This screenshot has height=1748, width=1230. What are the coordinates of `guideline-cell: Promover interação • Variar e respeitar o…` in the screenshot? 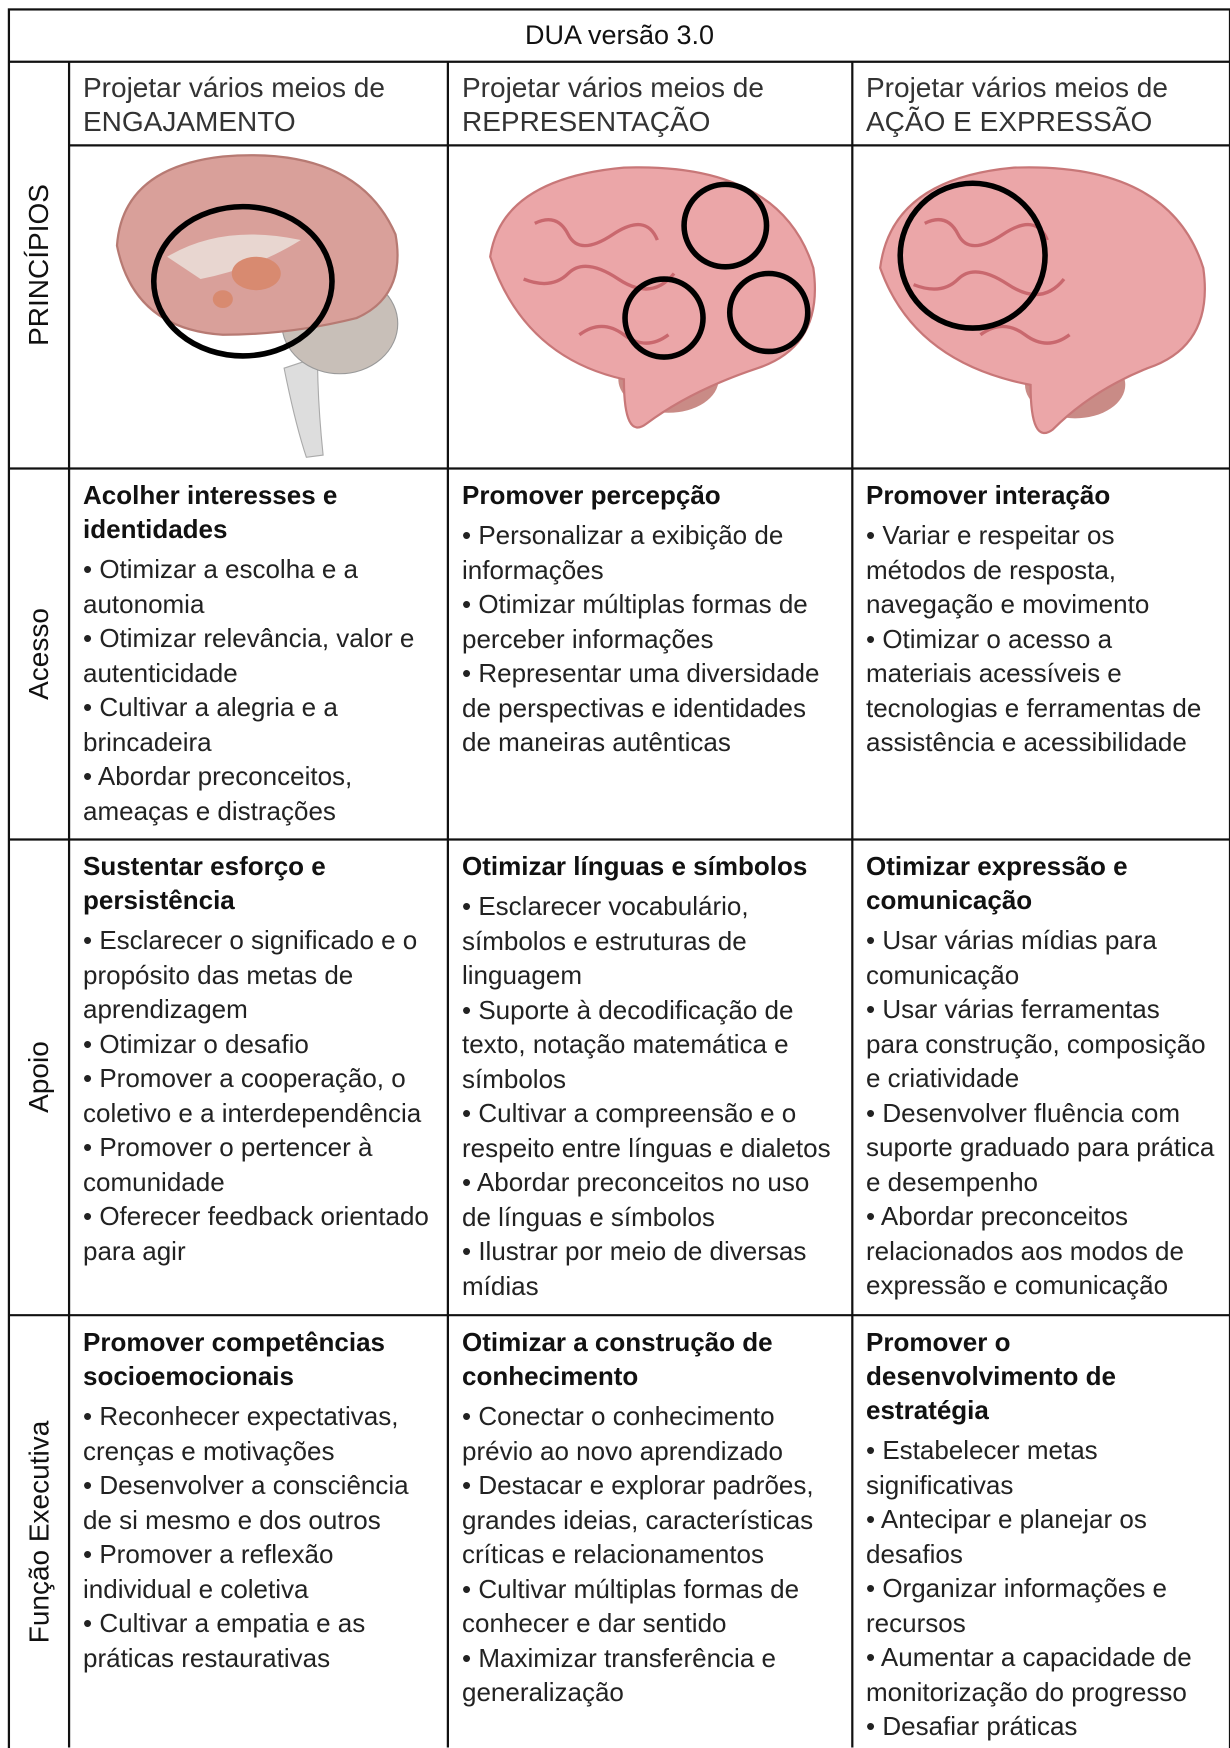 It's located at (1041, 653).